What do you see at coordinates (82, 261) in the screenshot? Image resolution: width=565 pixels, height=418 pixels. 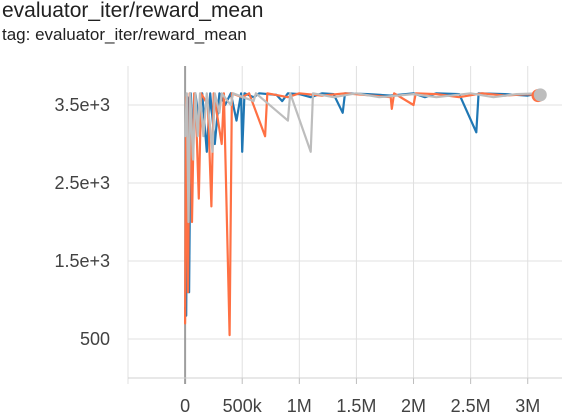 I see `y-tick-label: 1.5e+3` at bounding box center [82, 261].